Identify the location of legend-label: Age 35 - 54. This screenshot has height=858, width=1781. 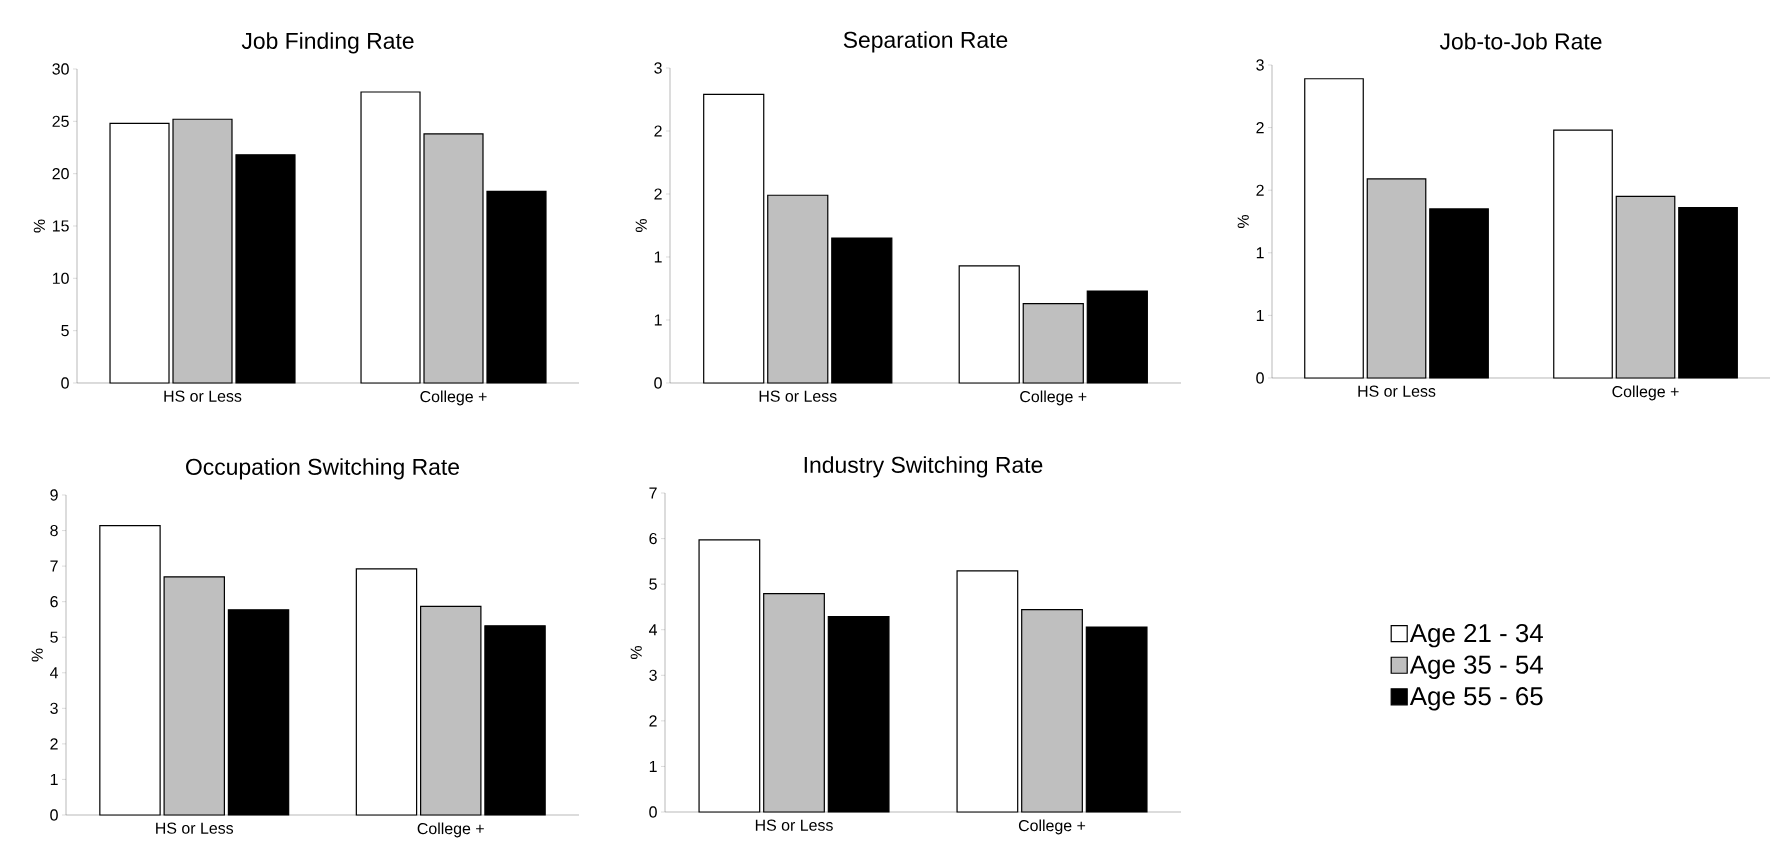
(1476, 667).